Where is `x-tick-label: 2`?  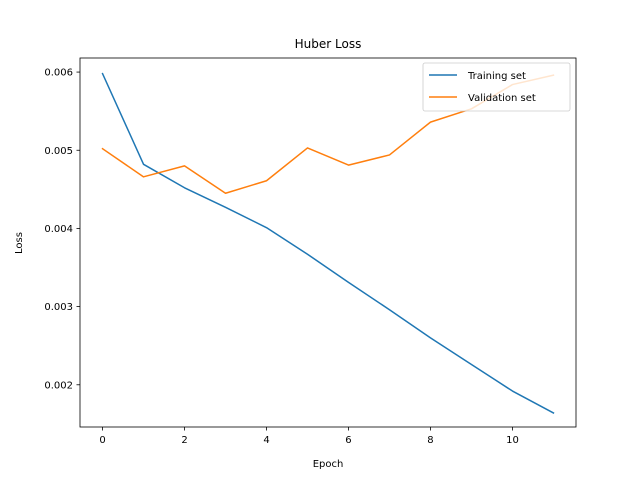 x-tick-label: 2 is located at coordinates (184, 440).